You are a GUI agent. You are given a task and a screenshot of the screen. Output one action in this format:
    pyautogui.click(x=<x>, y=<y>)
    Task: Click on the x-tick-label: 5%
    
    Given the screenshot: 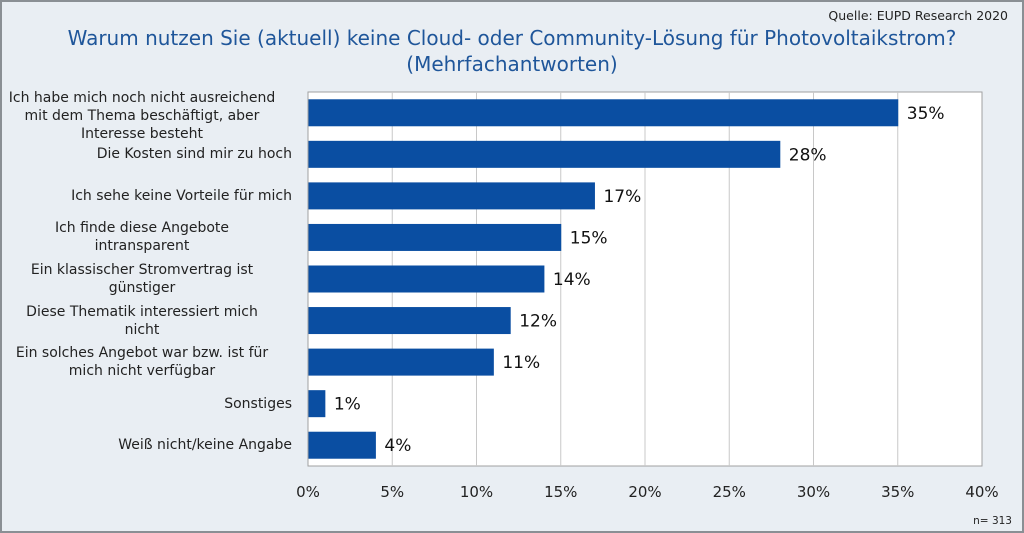 What is the action you would take?
    pyautogui.click(x=392, y=492)
    